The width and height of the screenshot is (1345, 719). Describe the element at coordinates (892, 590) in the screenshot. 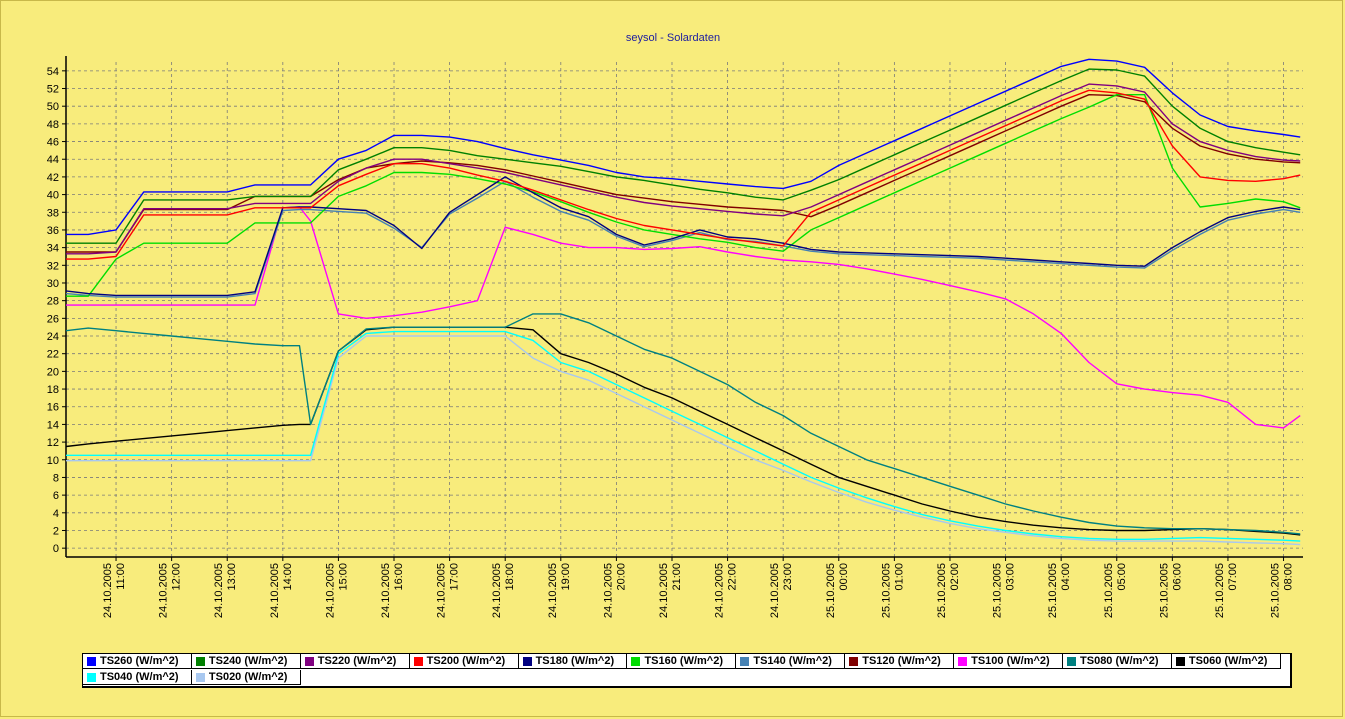

I see `x-tick-label: 25.10.200501:00` at that location.